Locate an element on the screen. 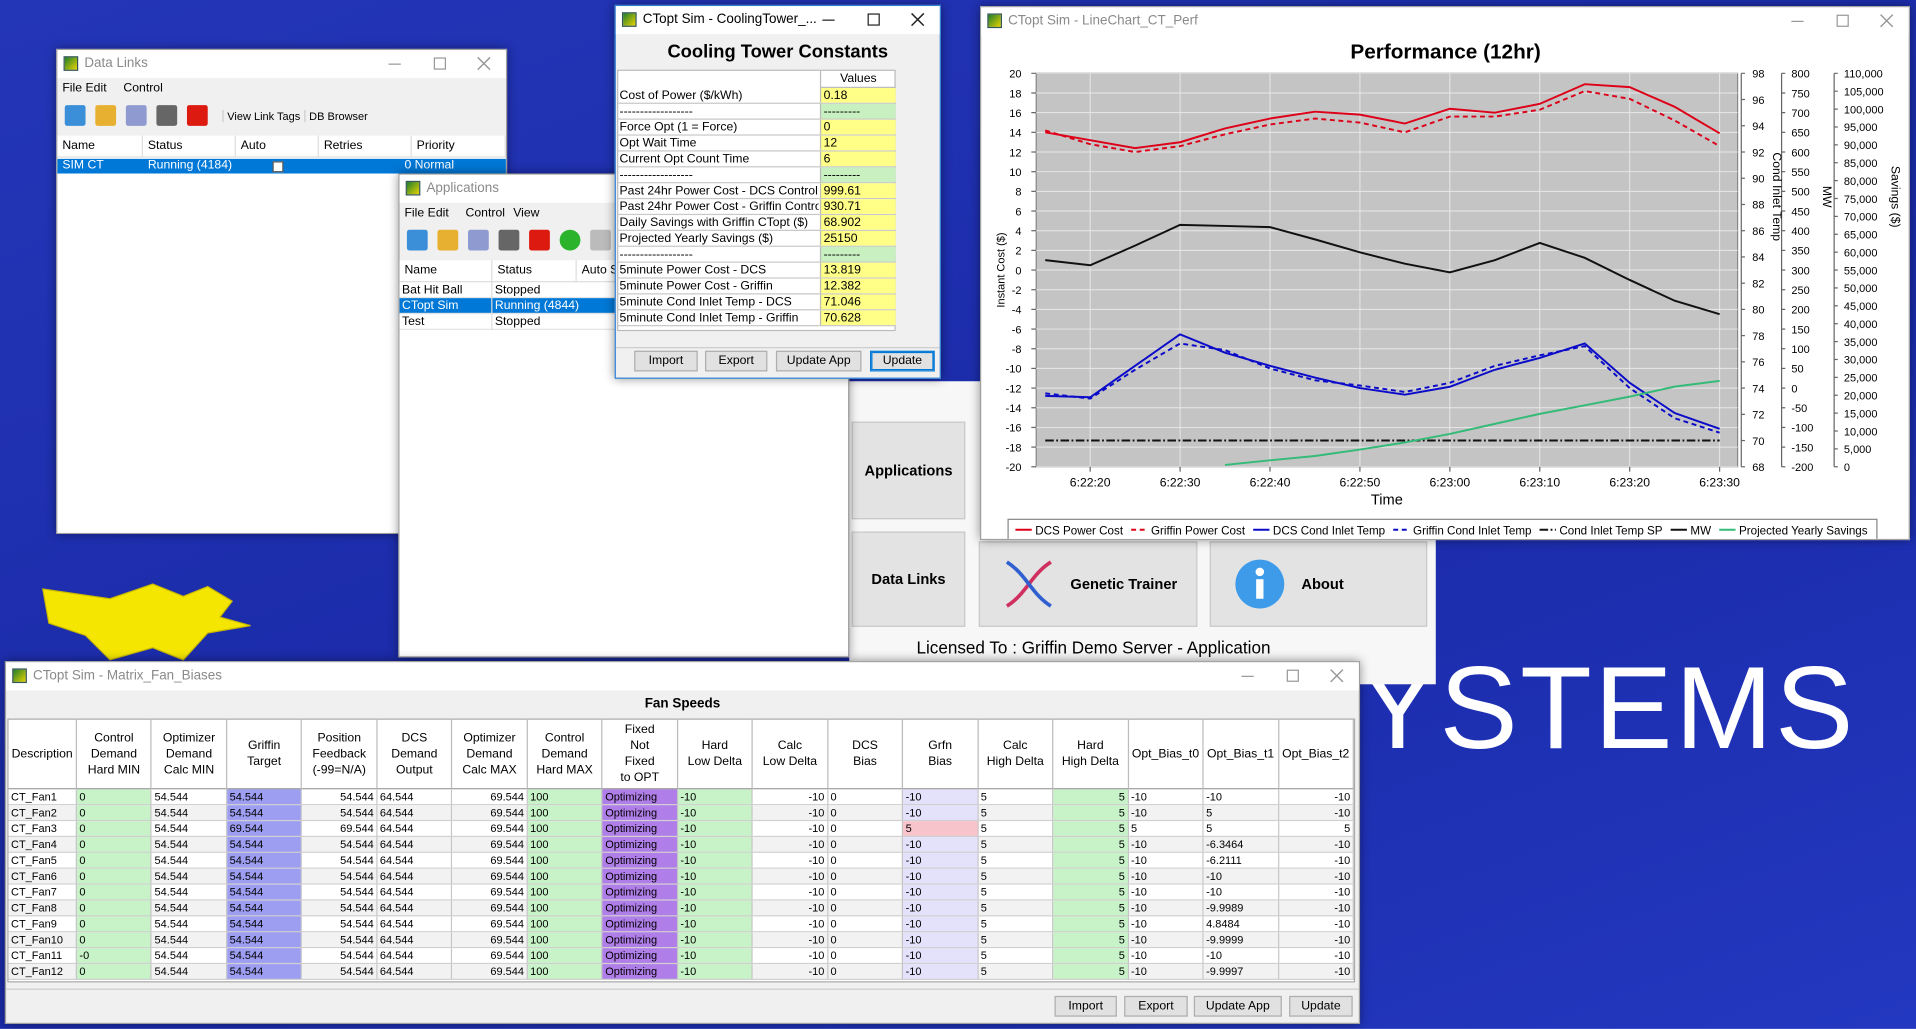 The height and width of the screenshot is (1029, 1916). cell: 4.8484 is located at coordinates (1241, 924).